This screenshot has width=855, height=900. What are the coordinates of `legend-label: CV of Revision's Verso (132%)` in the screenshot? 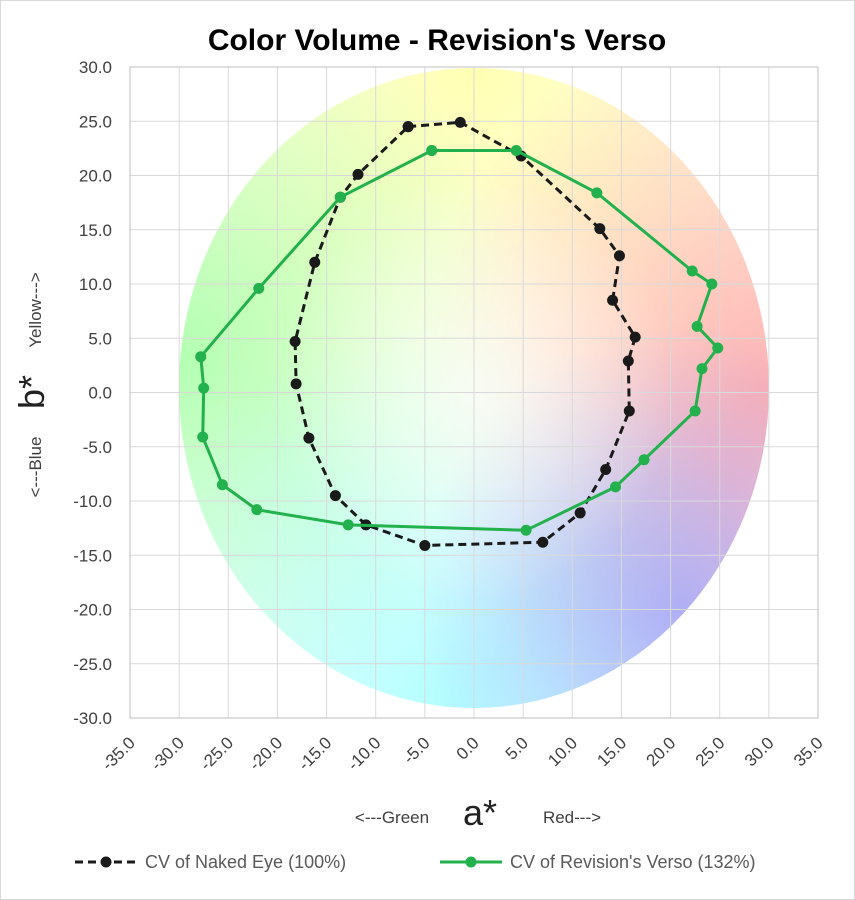 It's located at (633, 862).